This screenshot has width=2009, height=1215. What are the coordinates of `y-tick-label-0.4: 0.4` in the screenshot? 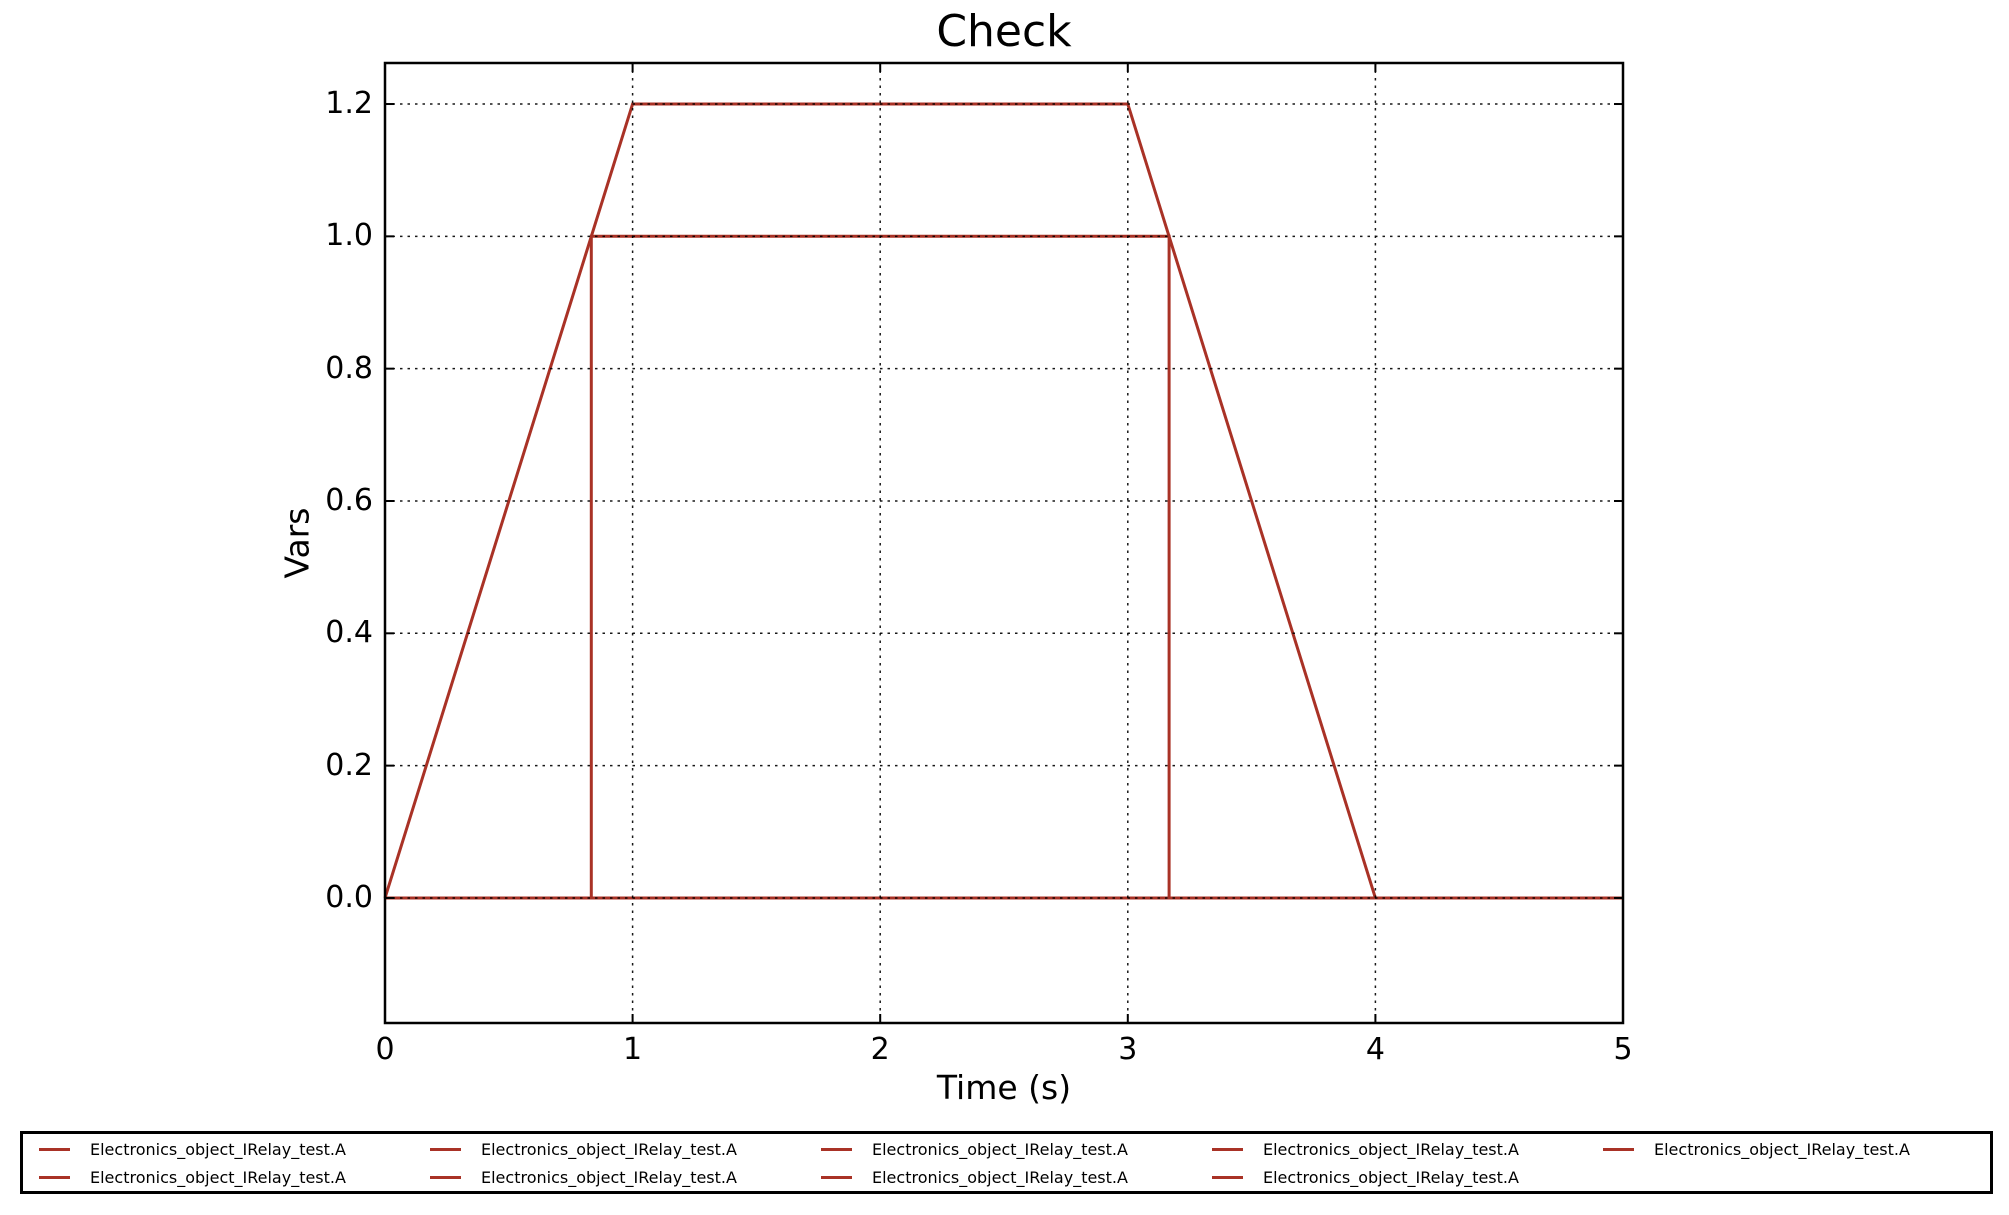 It's located at (349, 633).